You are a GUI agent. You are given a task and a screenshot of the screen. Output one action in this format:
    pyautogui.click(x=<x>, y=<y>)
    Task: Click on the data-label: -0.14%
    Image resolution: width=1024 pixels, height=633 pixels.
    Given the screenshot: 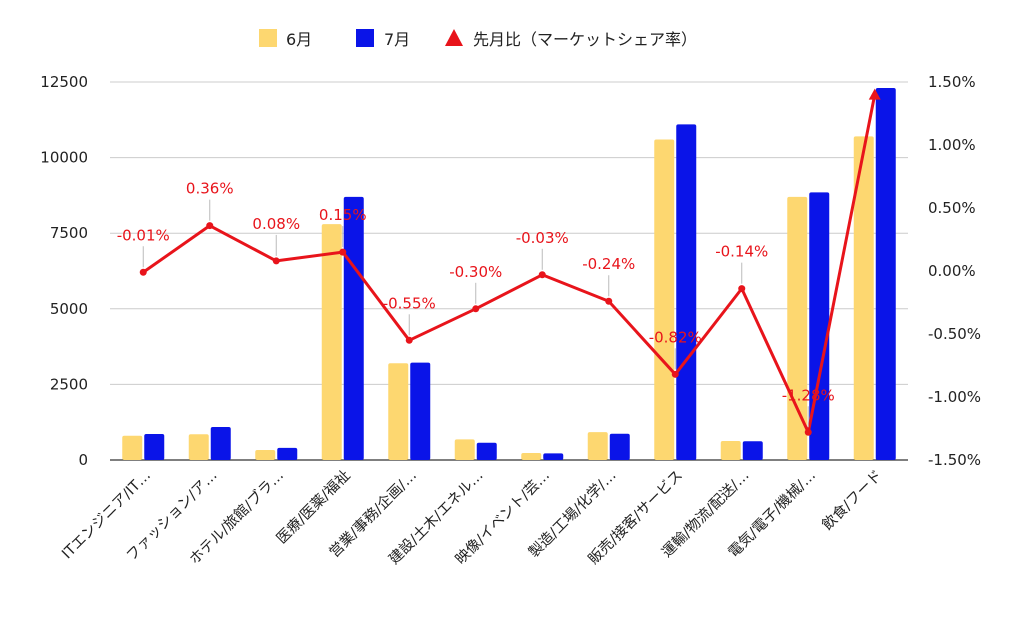 What is the action you would take?
    pyautogui.click(x=741, y=252)
    